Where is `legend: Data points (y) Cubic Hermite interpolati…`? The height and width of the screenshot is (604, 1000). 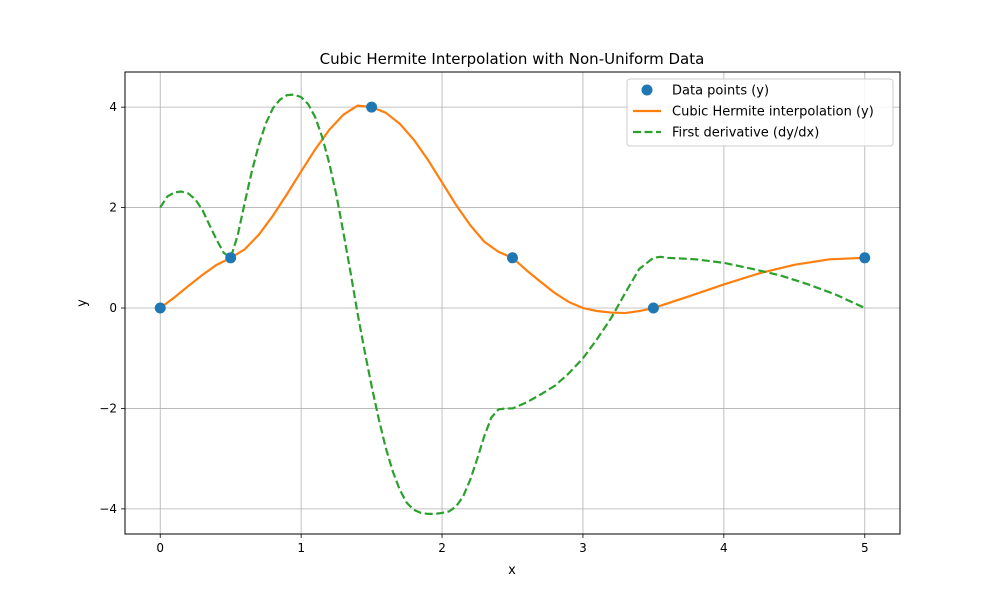
legend: Data points (y) Cubic Hermite interpolati… is located at coordinates (760, 112).